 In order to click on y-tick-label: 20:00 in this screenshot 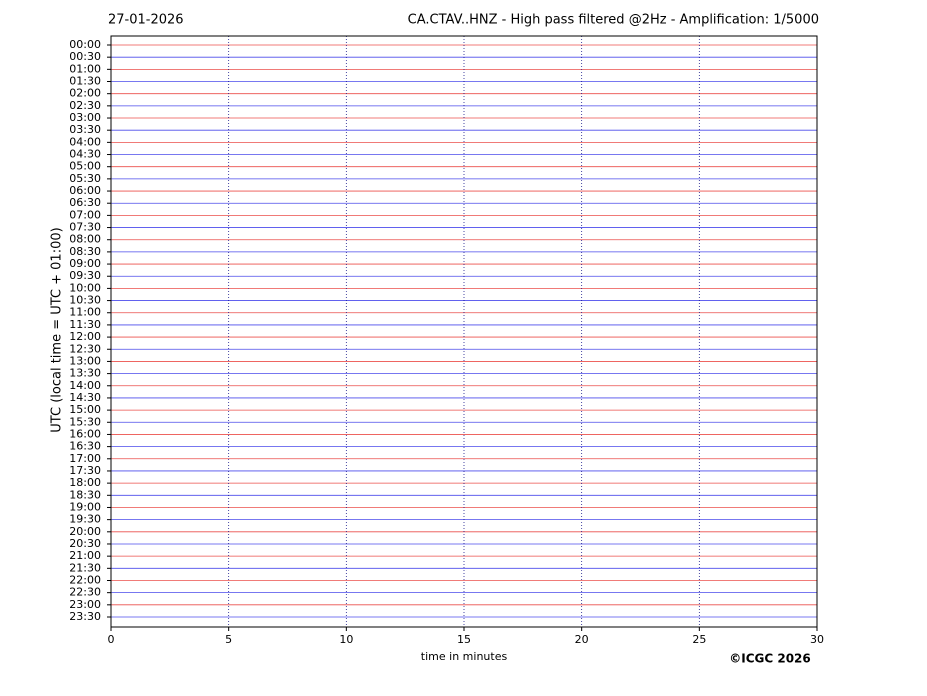, I will do `click(85, 531)`.